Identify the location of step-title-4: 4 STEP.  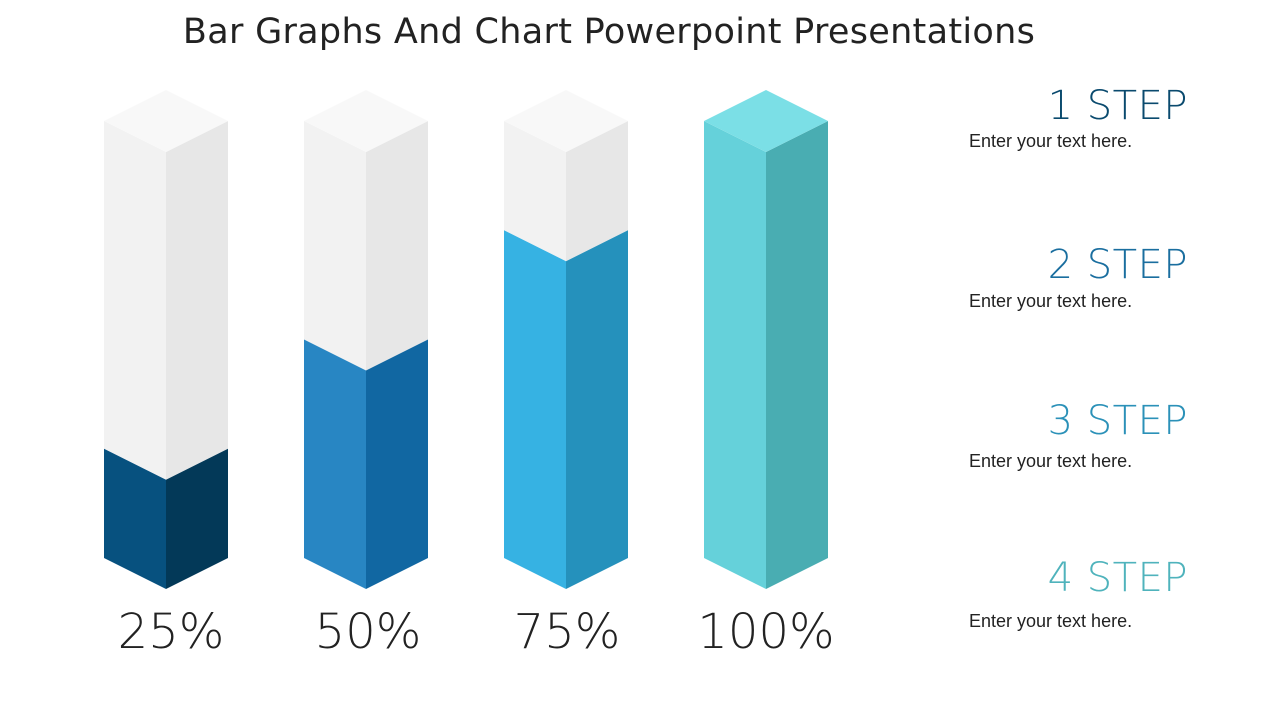
(1117, 578).